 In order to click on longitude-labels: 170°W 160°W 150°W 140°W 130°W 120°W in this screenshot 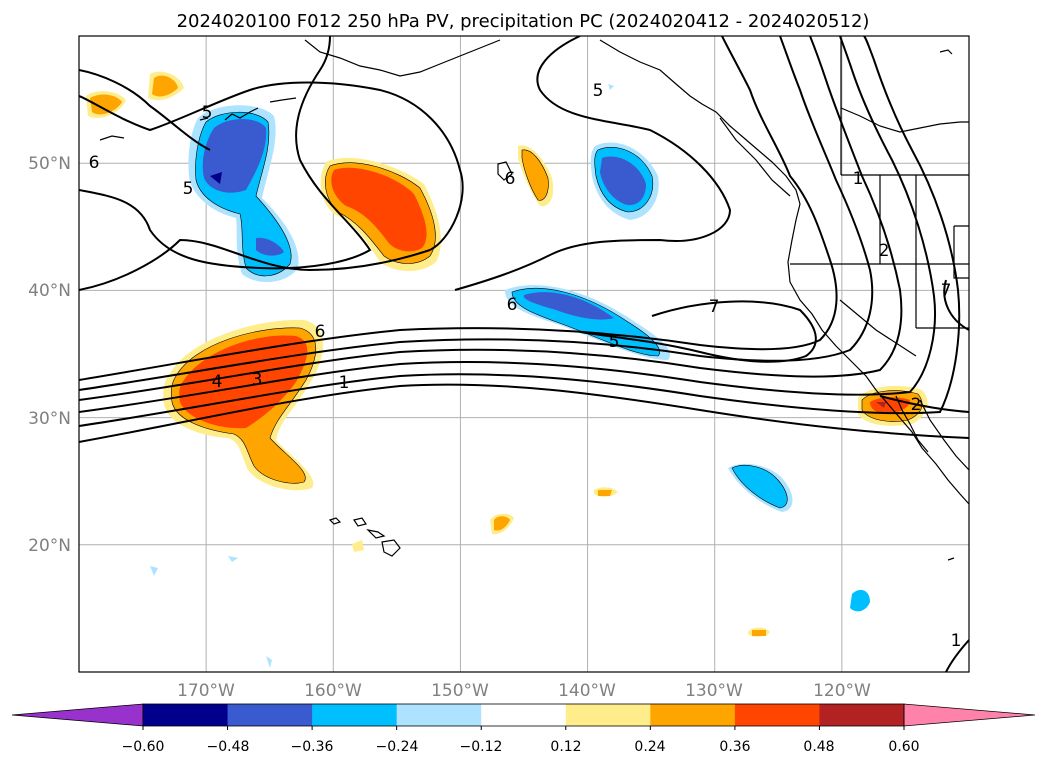, I will do `click(524, 691)`.